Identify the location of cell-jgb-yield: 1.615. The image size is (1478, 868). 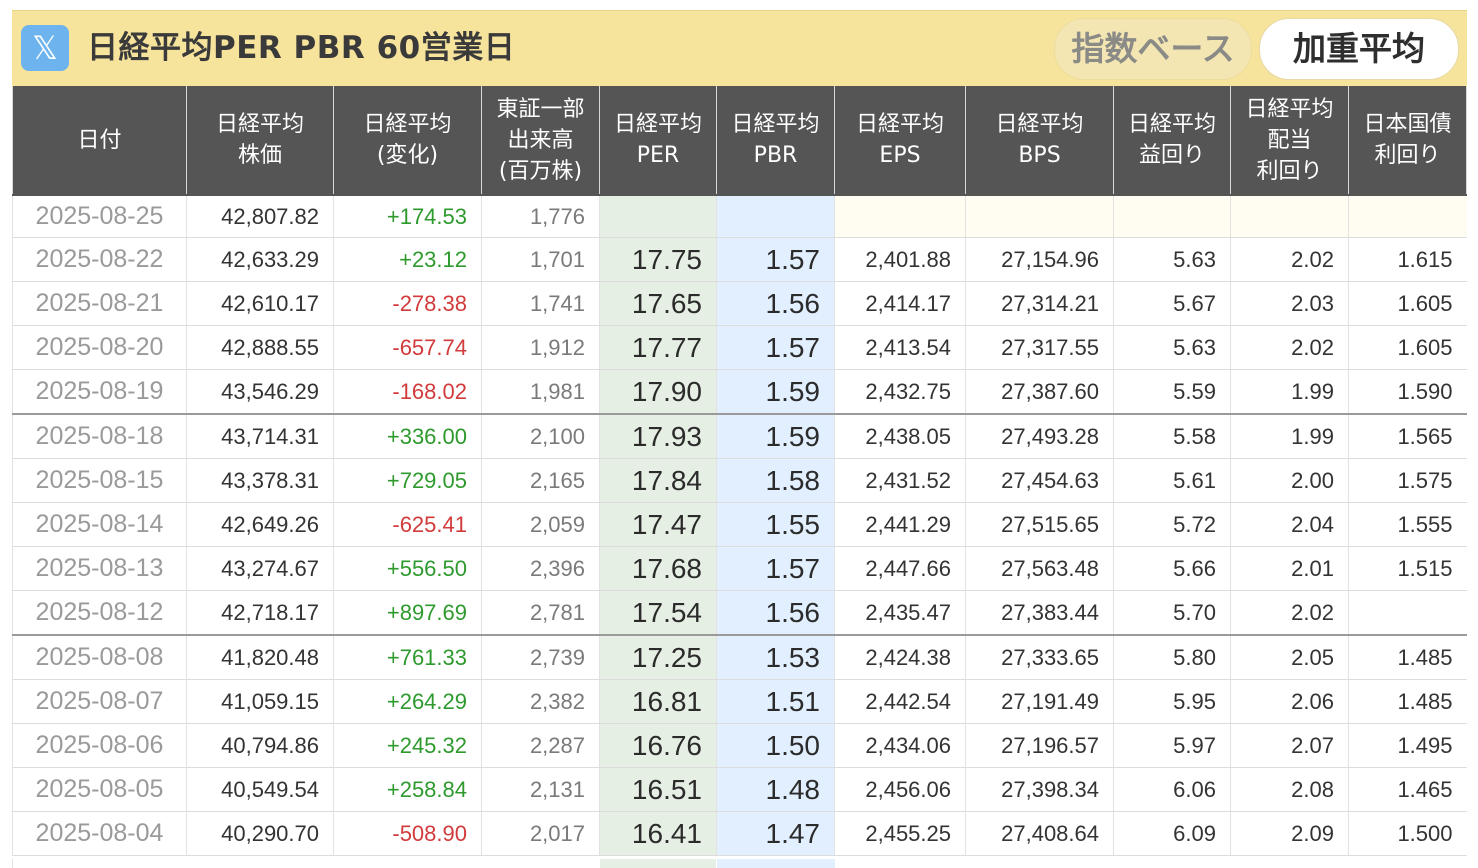
(1407, 259).